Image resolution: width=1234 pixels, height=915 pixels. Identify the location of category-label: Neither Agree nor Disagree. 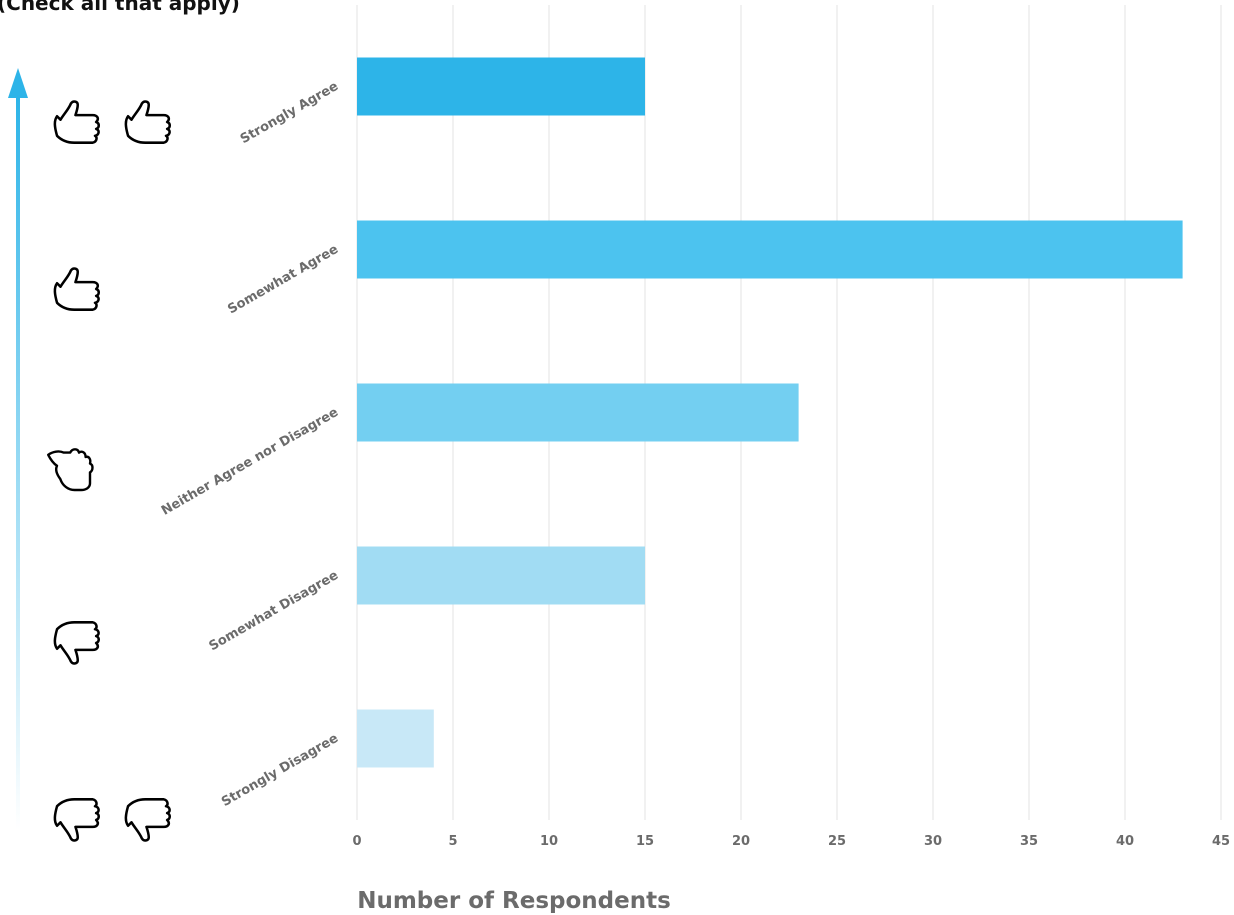
(250, 462).